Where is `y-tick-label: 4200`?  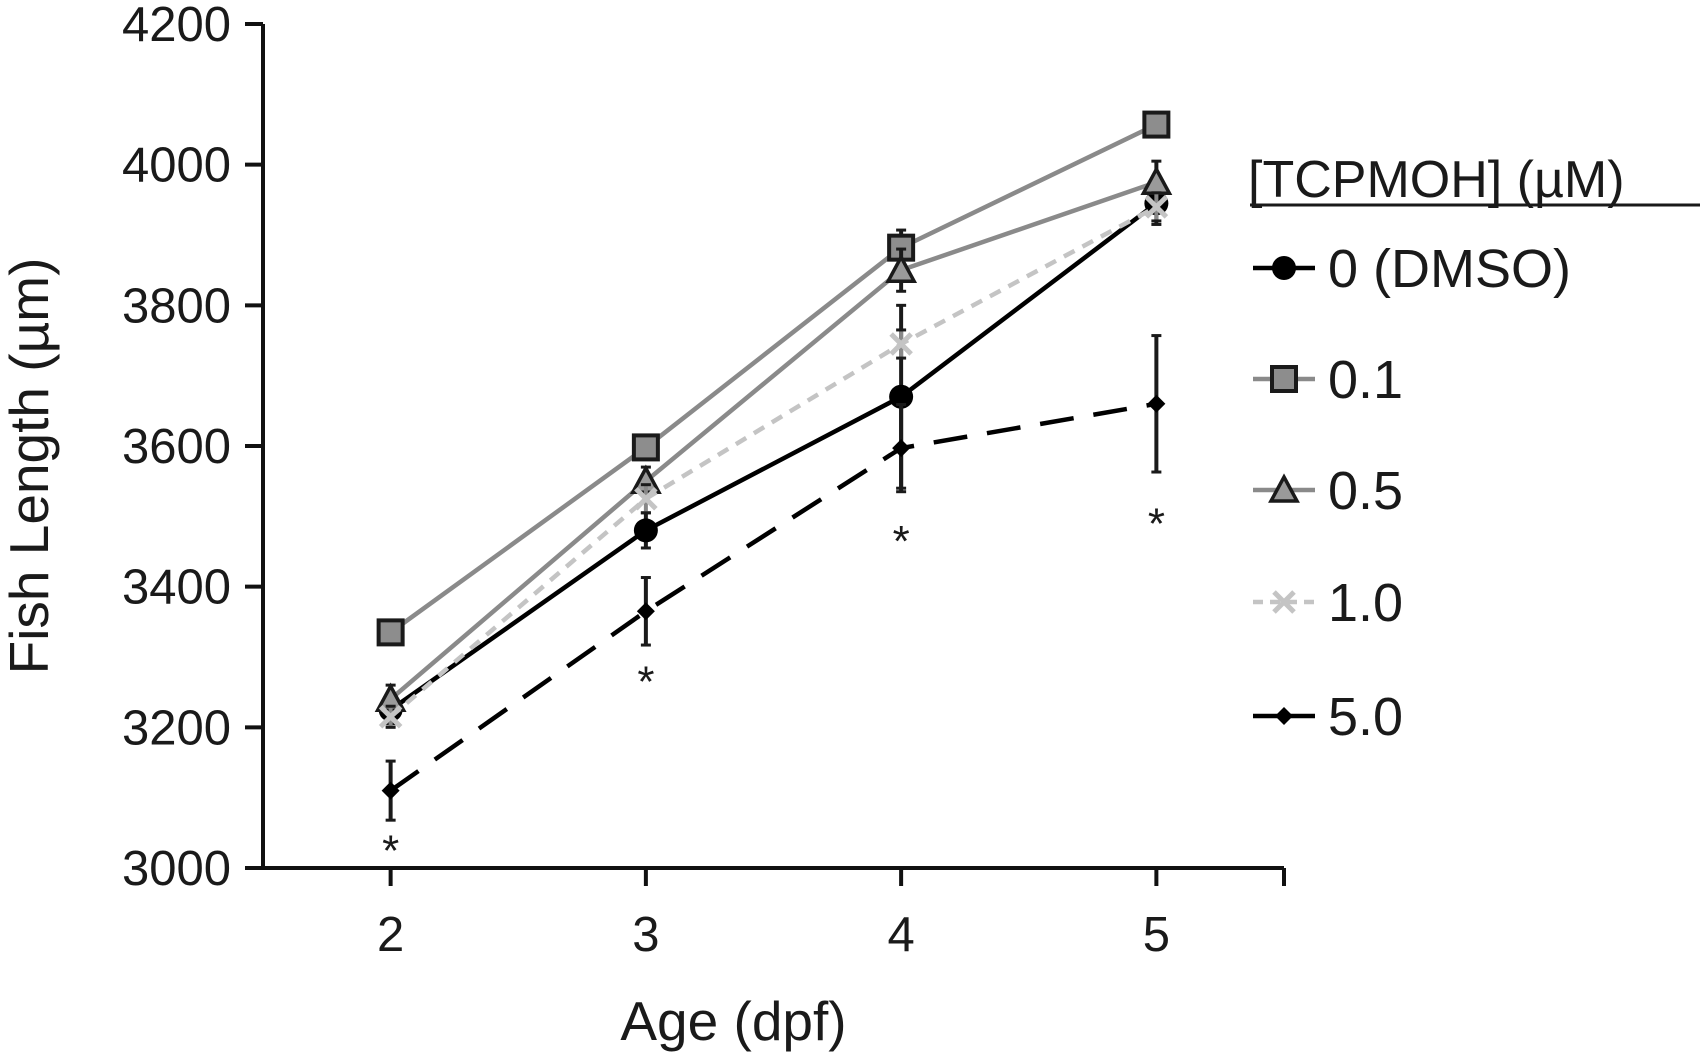
y-tick-label: 4200 is located at coordinates (176, 26).